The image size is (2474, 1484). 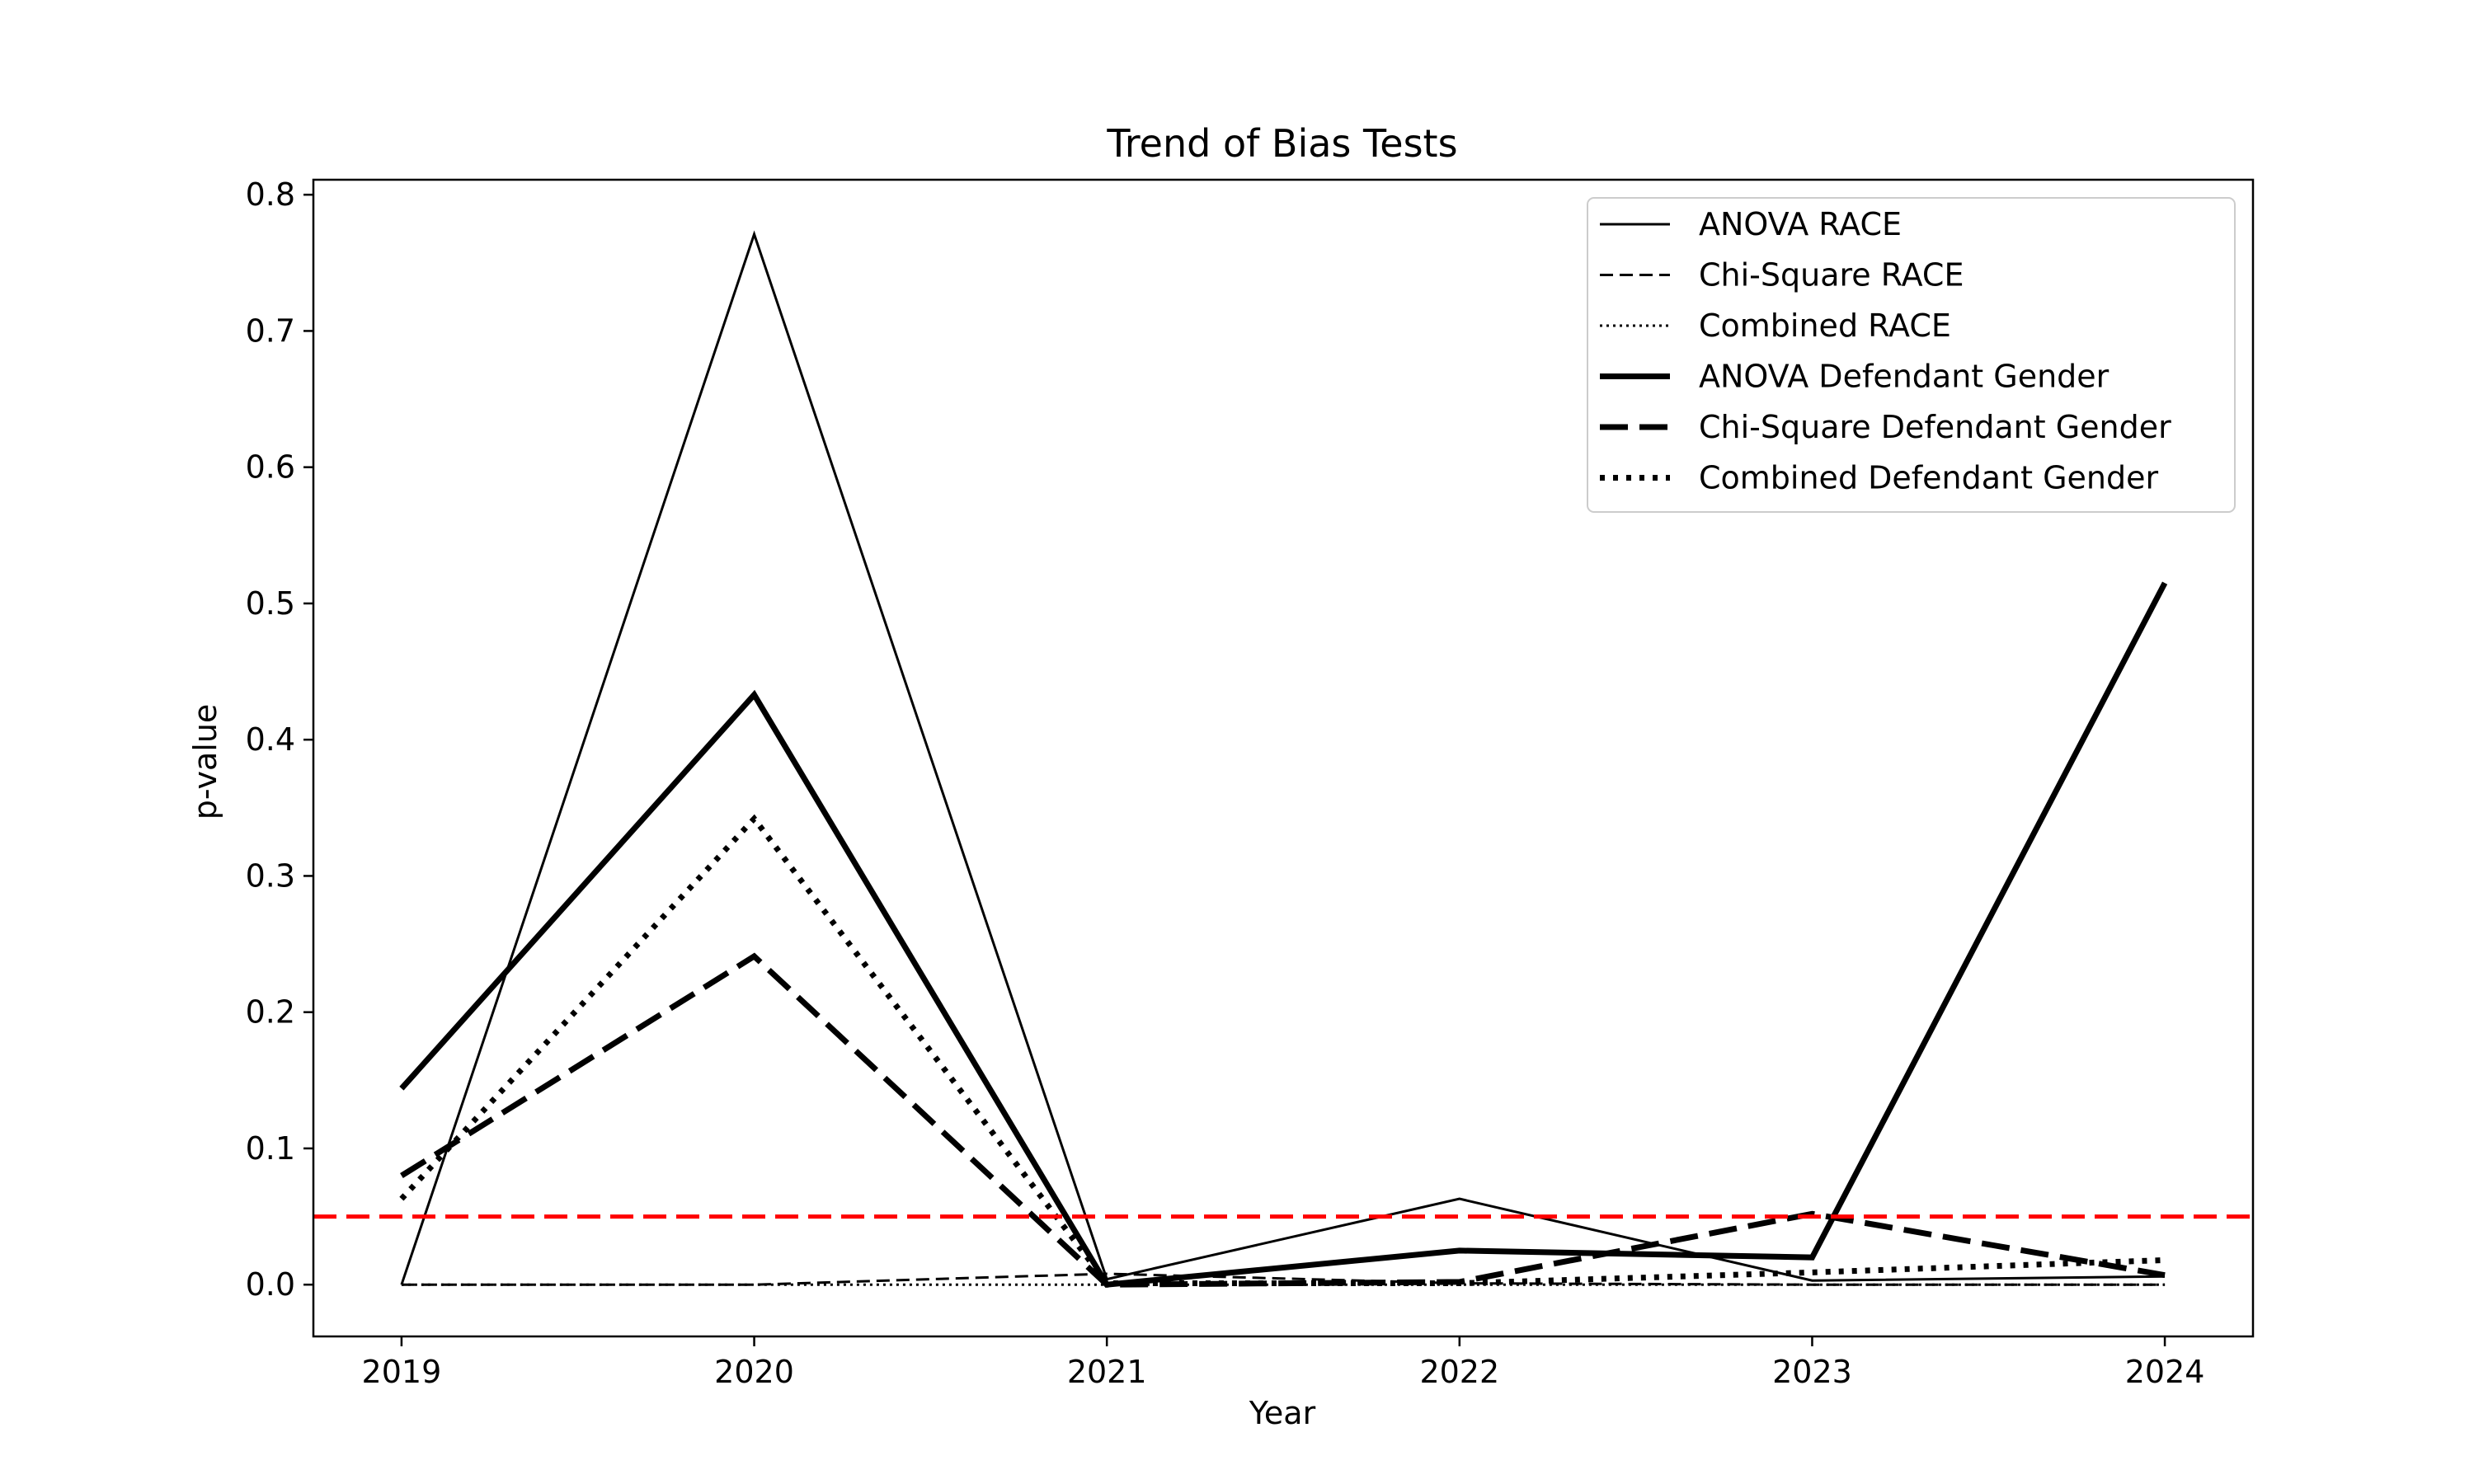 What do you see at coordinates (270, 1284) in the screenshot?
I see `y-tick-label: 0.0` at bounding box center [270, 1284].